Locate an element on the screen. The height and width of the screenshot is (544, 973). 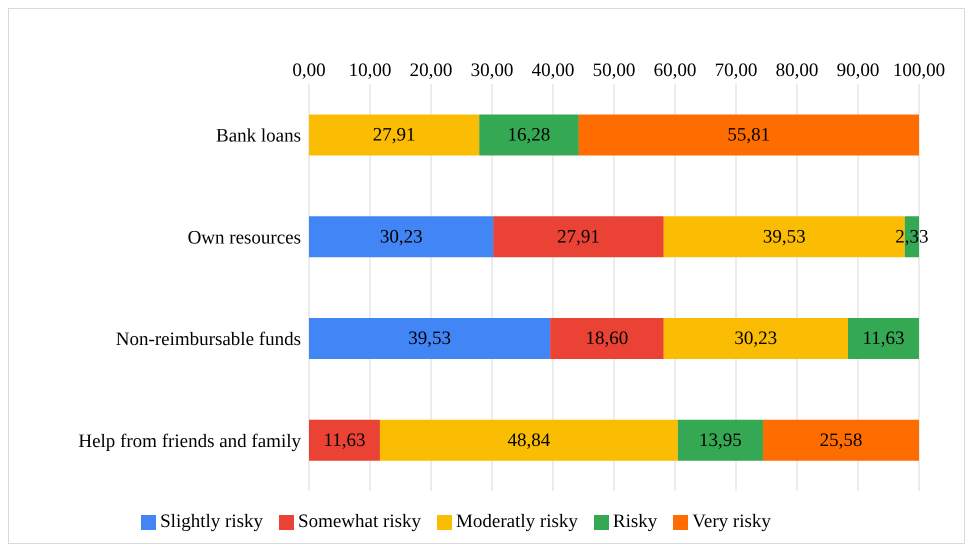
y-tick-label: Non-reimbursable funds is located at coordinates (208, 339).